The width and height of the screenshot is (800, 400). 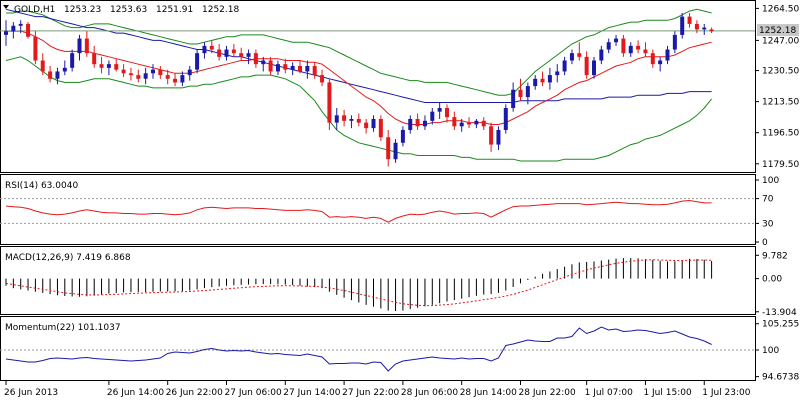 I want to click on indicator-dropdown-icon, so click(x=6, y=7).